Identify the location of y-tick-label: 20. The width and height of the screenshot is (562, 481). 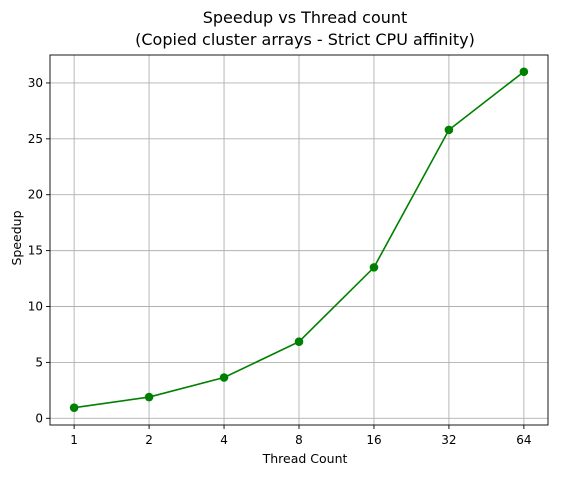
(35, 195).